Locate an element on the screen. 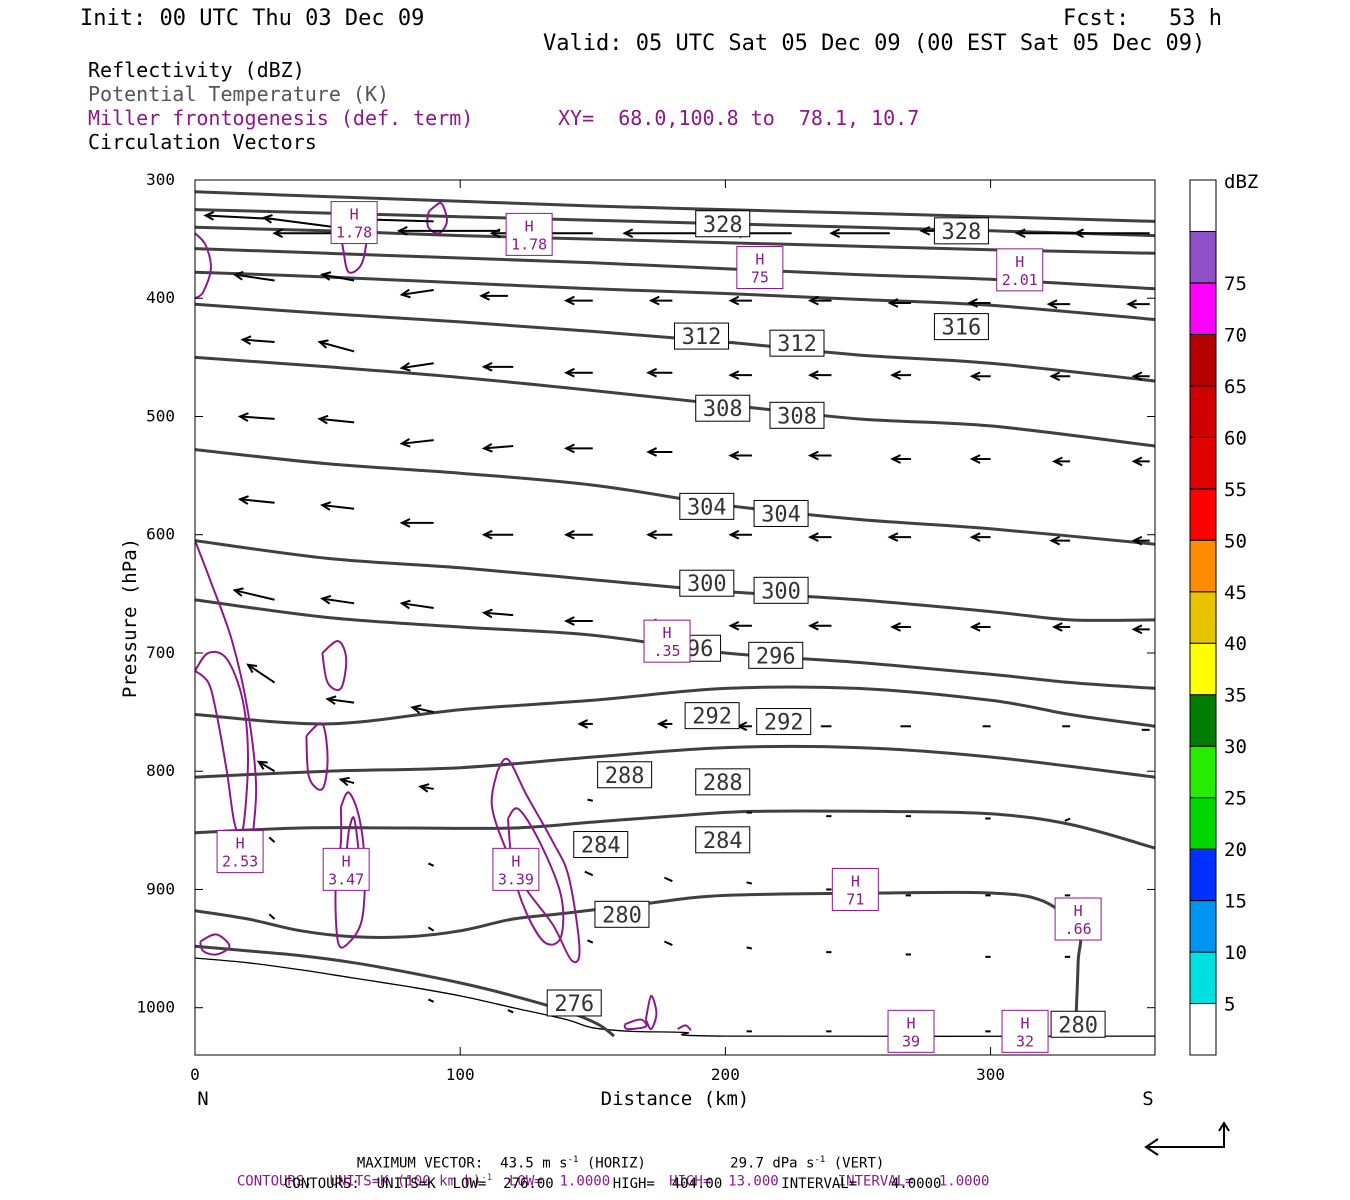 This screenshot has height=1200, width=1350. y-tick-label: 900 is located at coordinates (160, 888).